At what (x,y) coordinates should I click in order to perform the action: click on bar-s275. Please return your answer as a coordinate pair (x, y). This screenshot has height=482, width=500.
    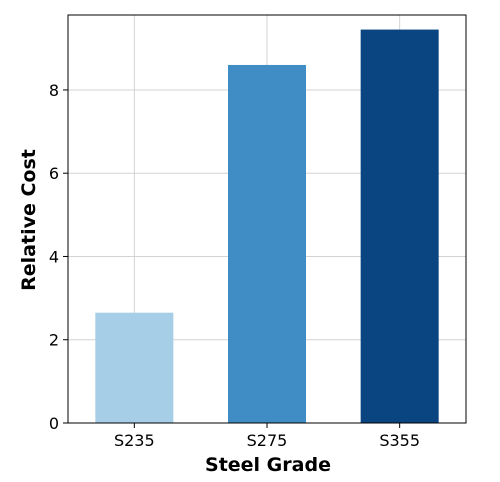
    Looking at the image, I should click on (267, 244).